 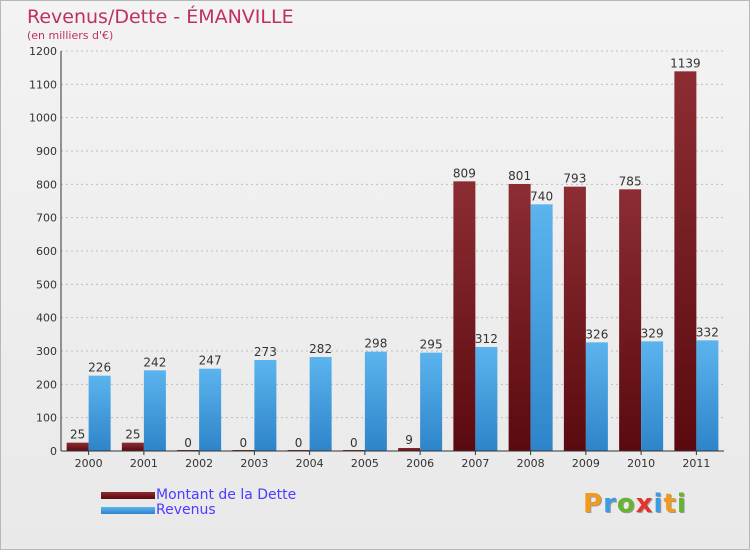 What do you see at coordinates (46, 418) in the screenshot?
I see `y-tick-label: 100` at bounding box center [46, 418].